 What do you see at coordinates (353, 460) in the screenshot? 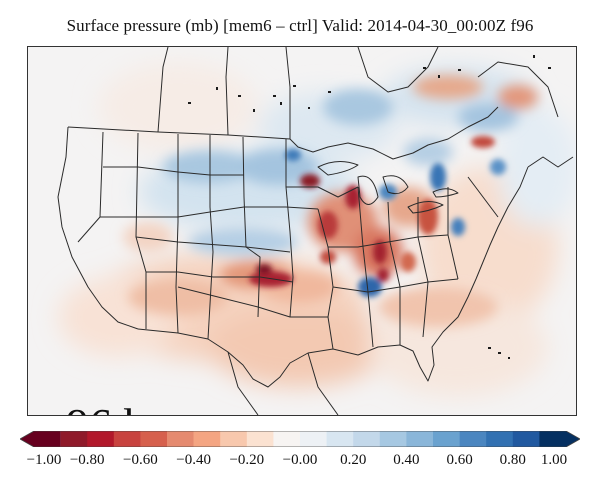
I see `colorbar-tick-label: 0.20` at bounding box center [353, 460].